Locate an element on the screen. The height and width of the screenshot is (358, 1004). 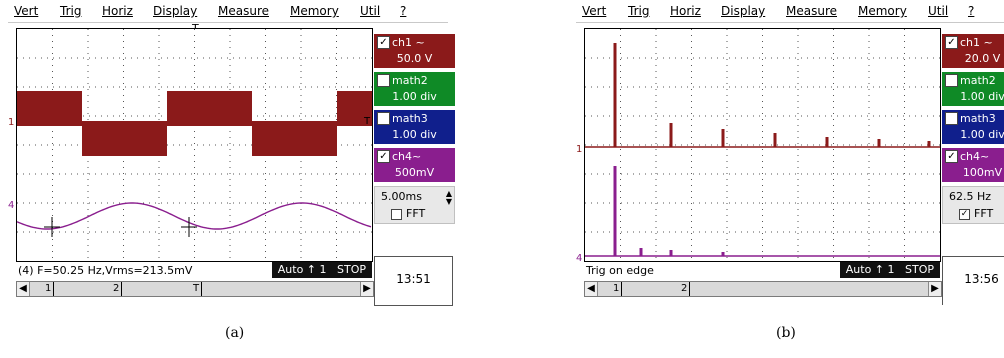
channel-ch1-box: ✓ ch1 ~ 50.0 V is located at coordinates (414, 51).